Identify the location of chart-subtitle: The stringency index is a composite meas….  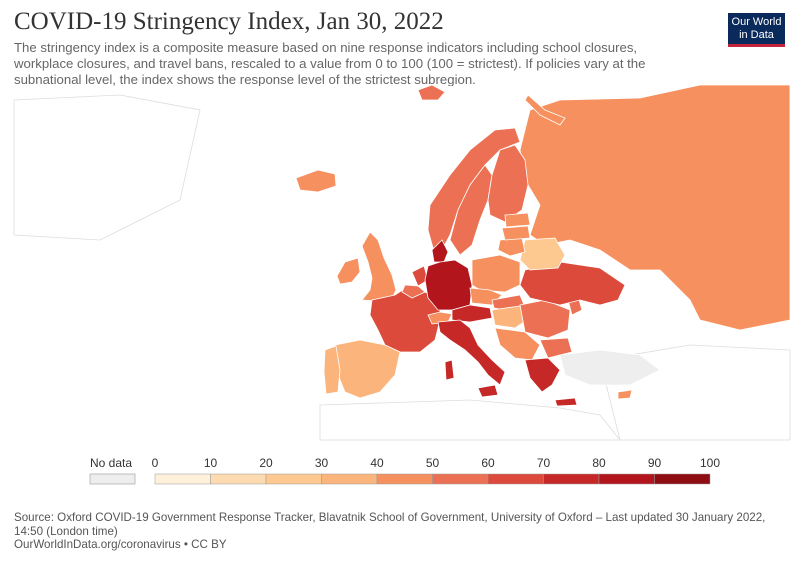
(330, 63).